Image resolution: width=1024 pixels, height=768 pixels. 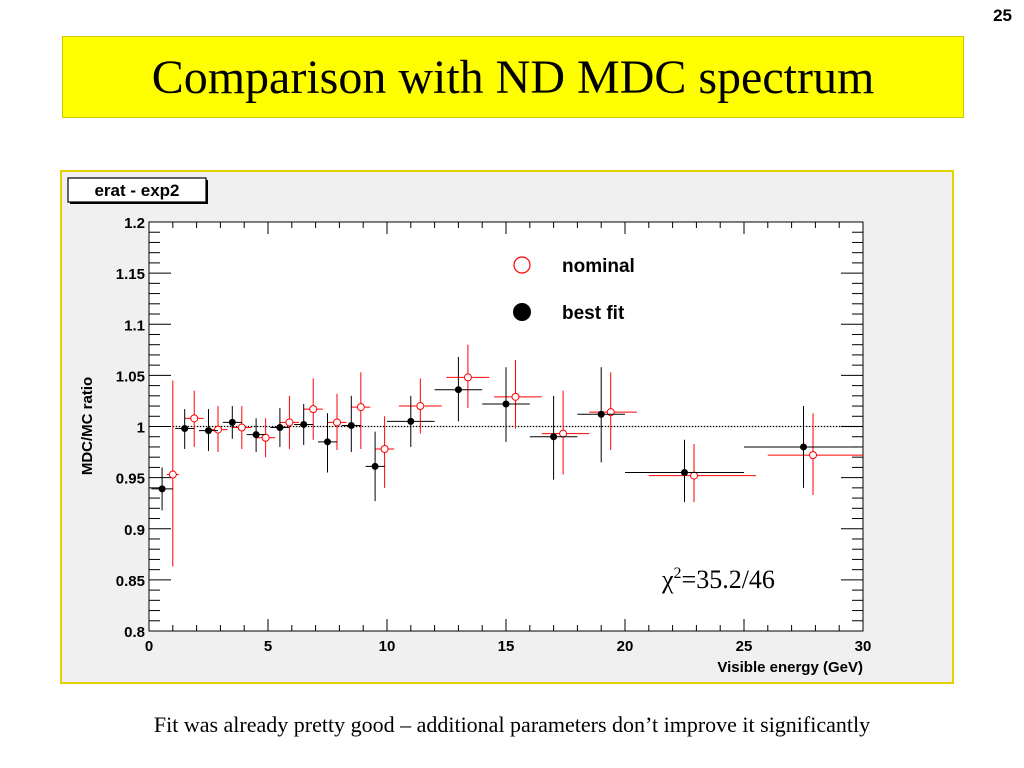 I want to click on x-tick-label: 5, so click(x=268, y=646).